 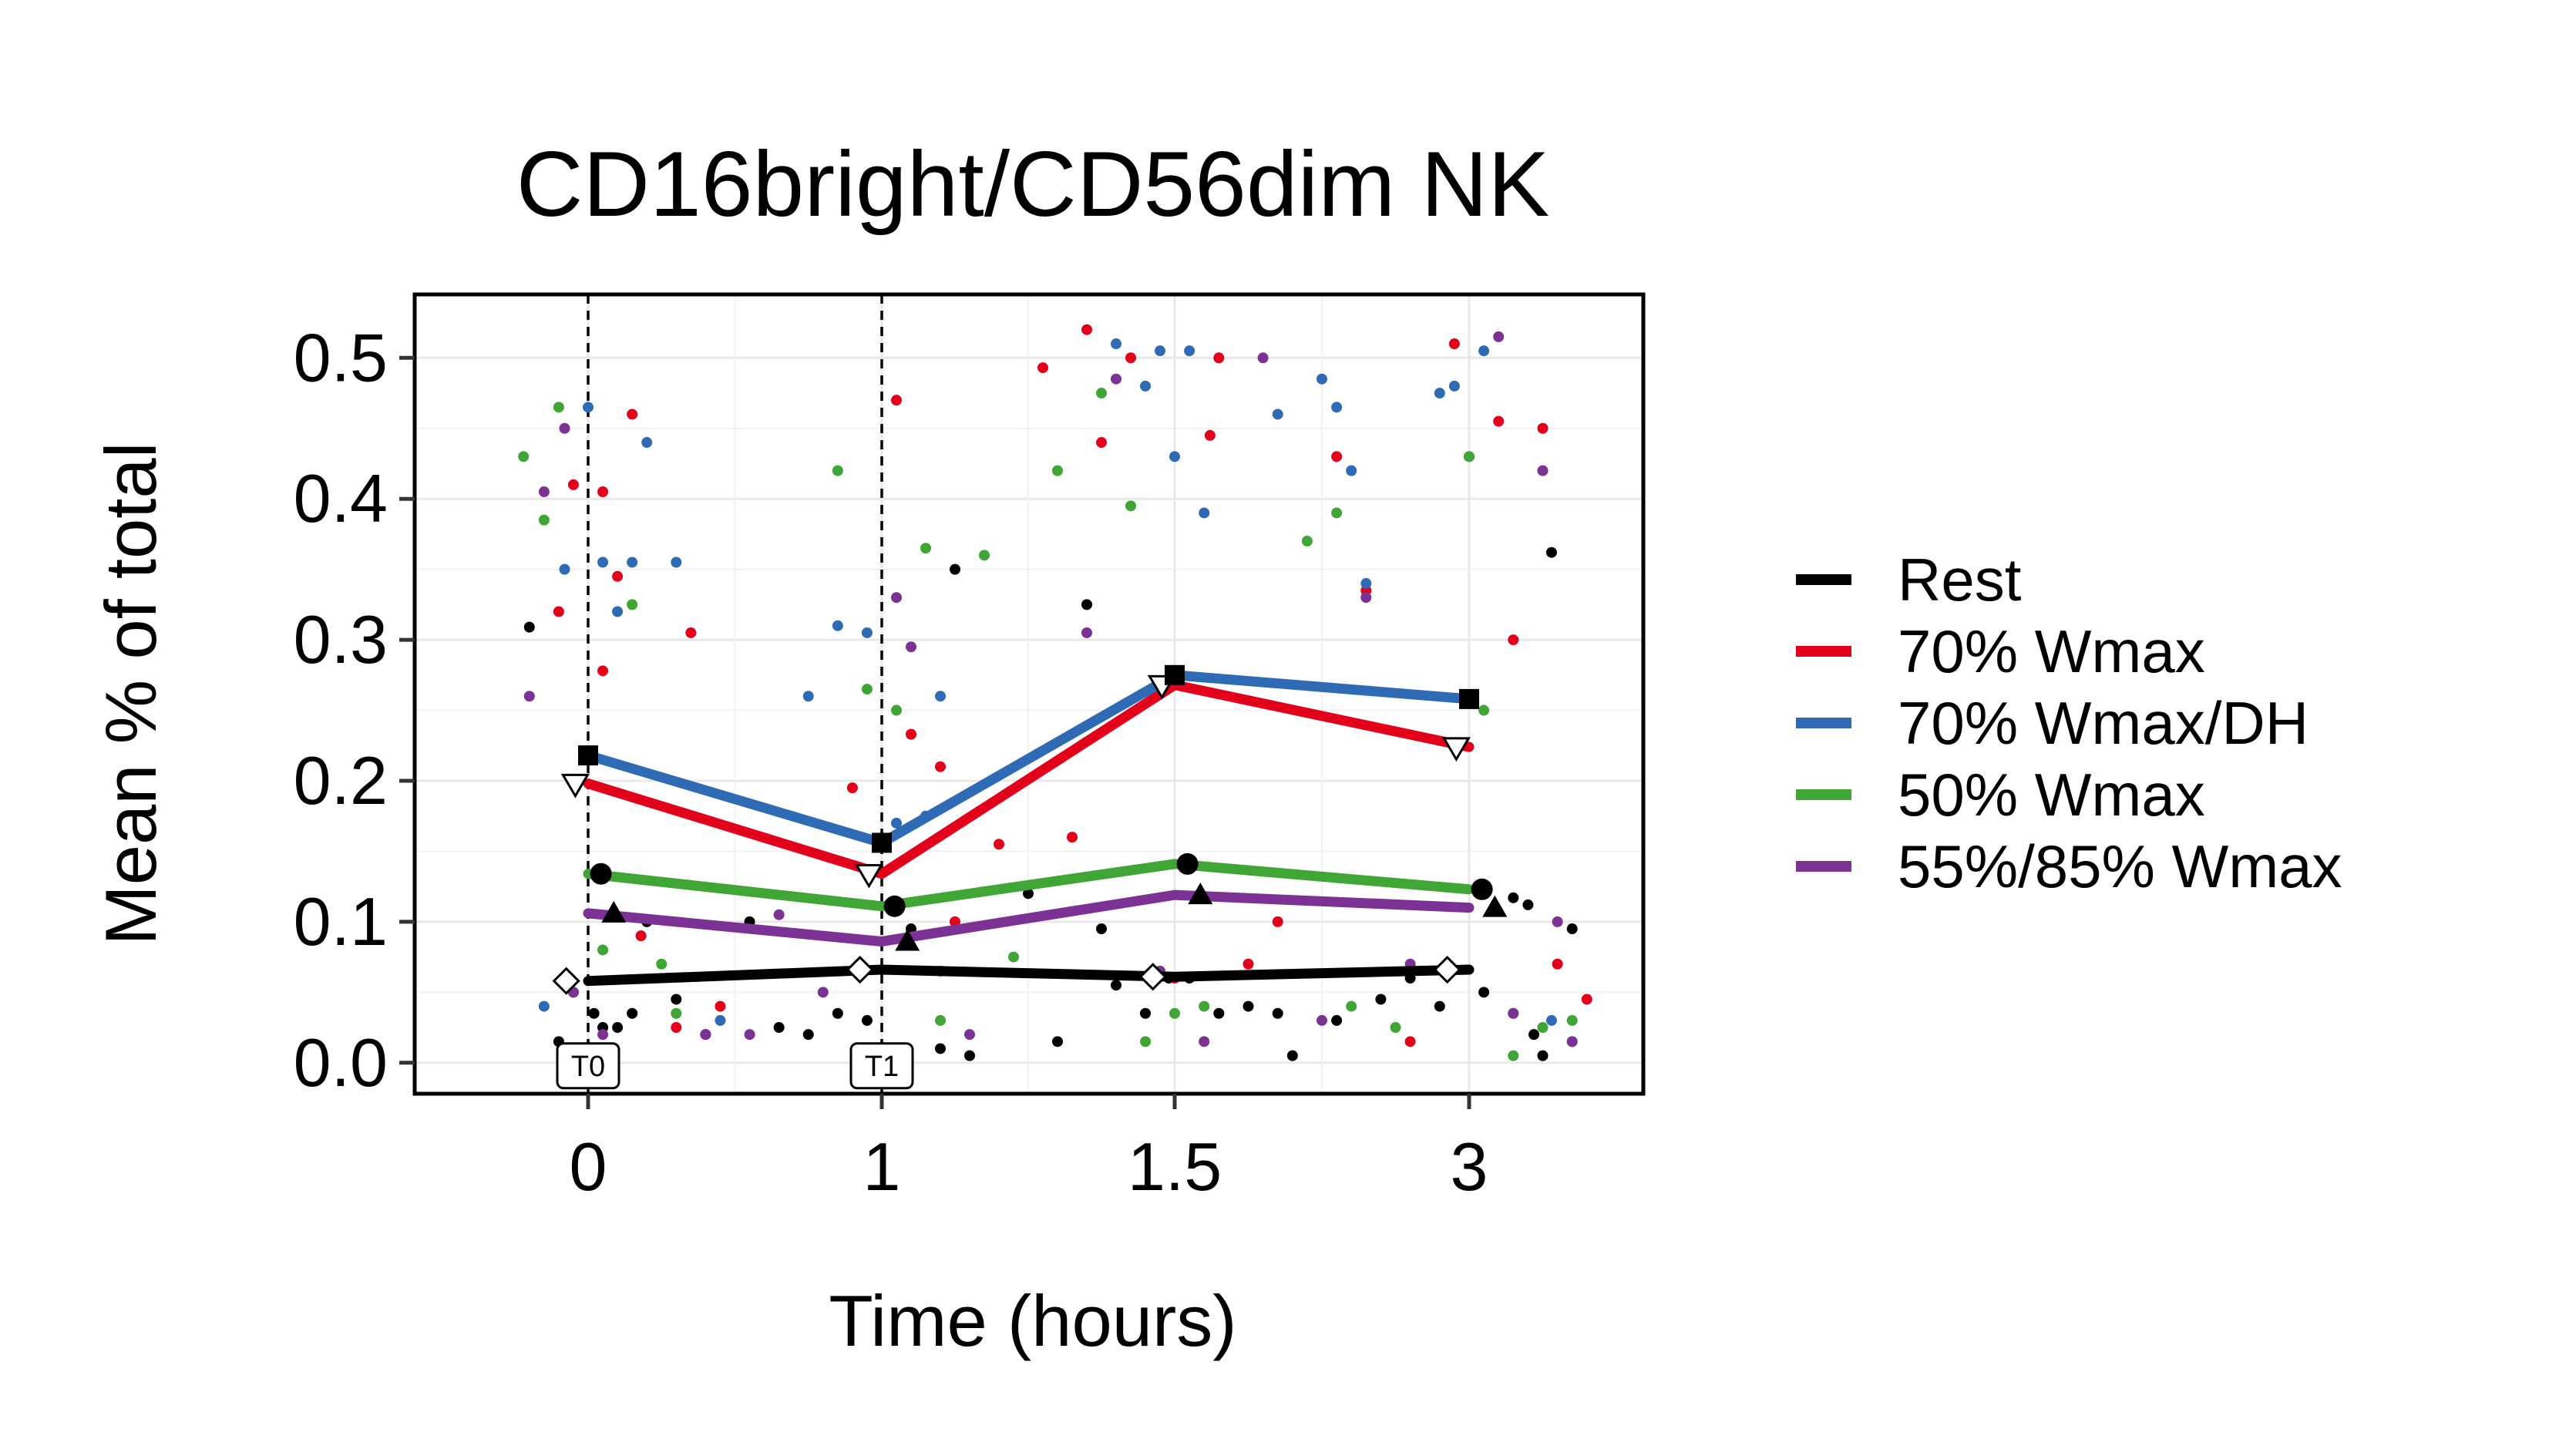 I want to click on legend-key-70-wmax-dh, so click(x=1823, y=722).